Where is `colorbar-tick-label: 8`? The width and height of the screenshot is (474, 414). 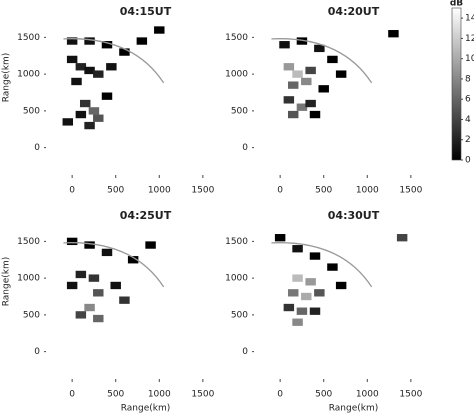
colorbar-tick-label: 8 is located at coordinates (468, 79).